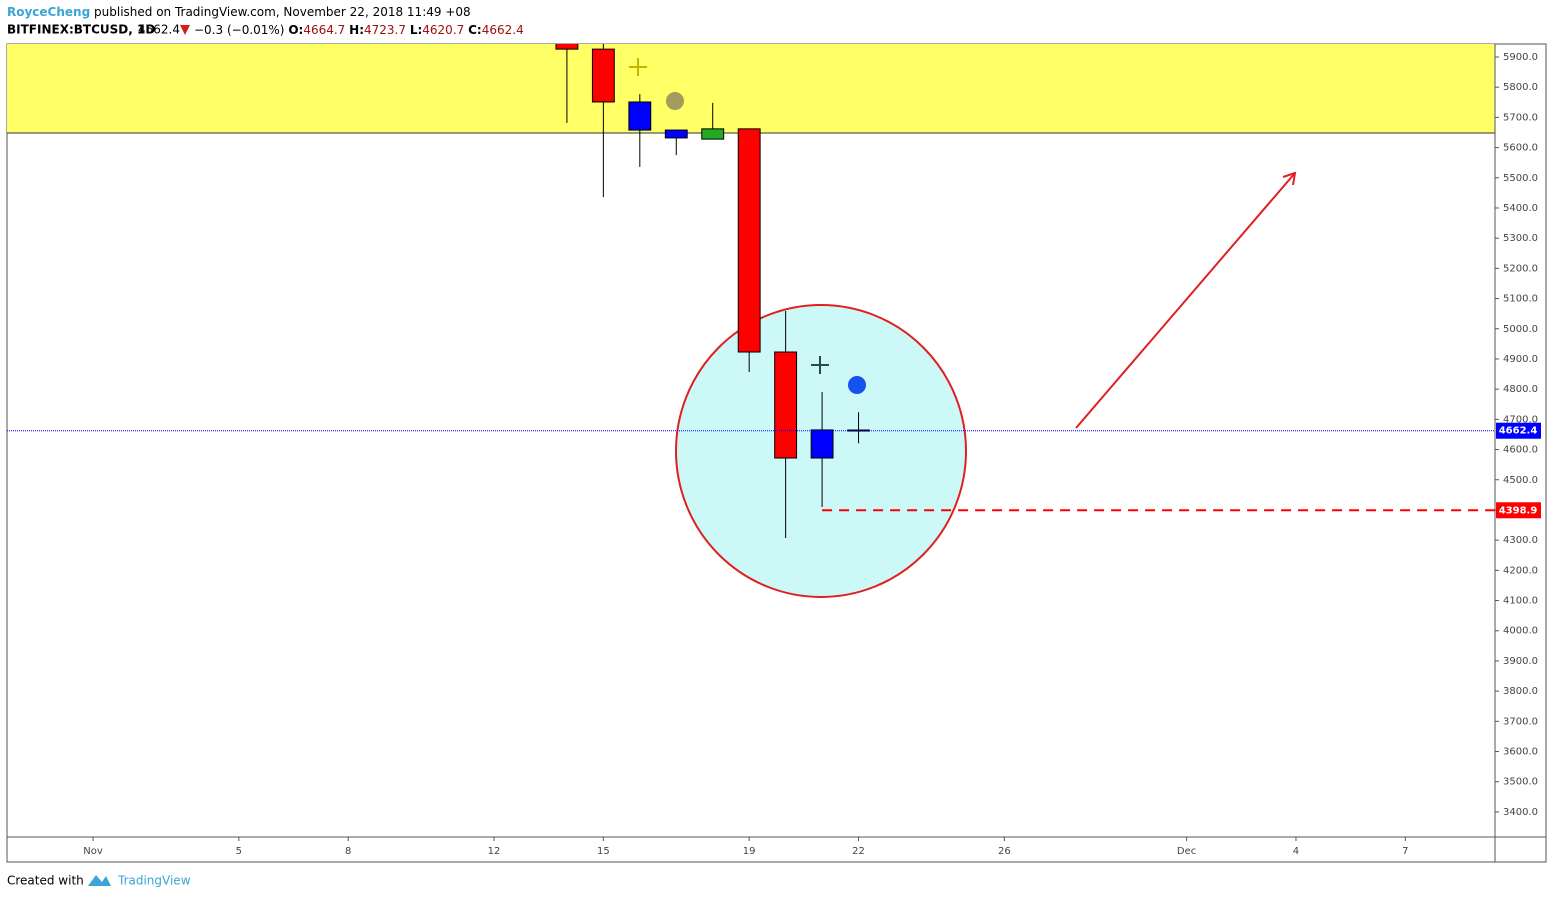 Image resolution: width=1553 pixels, height=899 pixels. Describe the element at coordinates (239, 30) in the screenshot. I see `change: −0.3 (−0.01%)` at that location.